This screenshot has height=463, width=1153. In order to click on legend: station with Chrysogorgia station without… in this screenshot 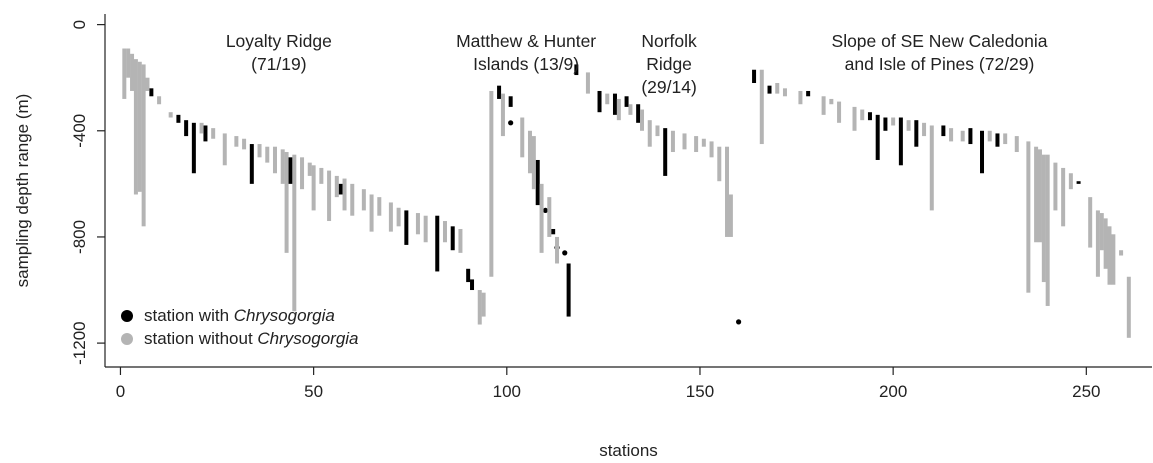, I will do `click(240, 327)`.